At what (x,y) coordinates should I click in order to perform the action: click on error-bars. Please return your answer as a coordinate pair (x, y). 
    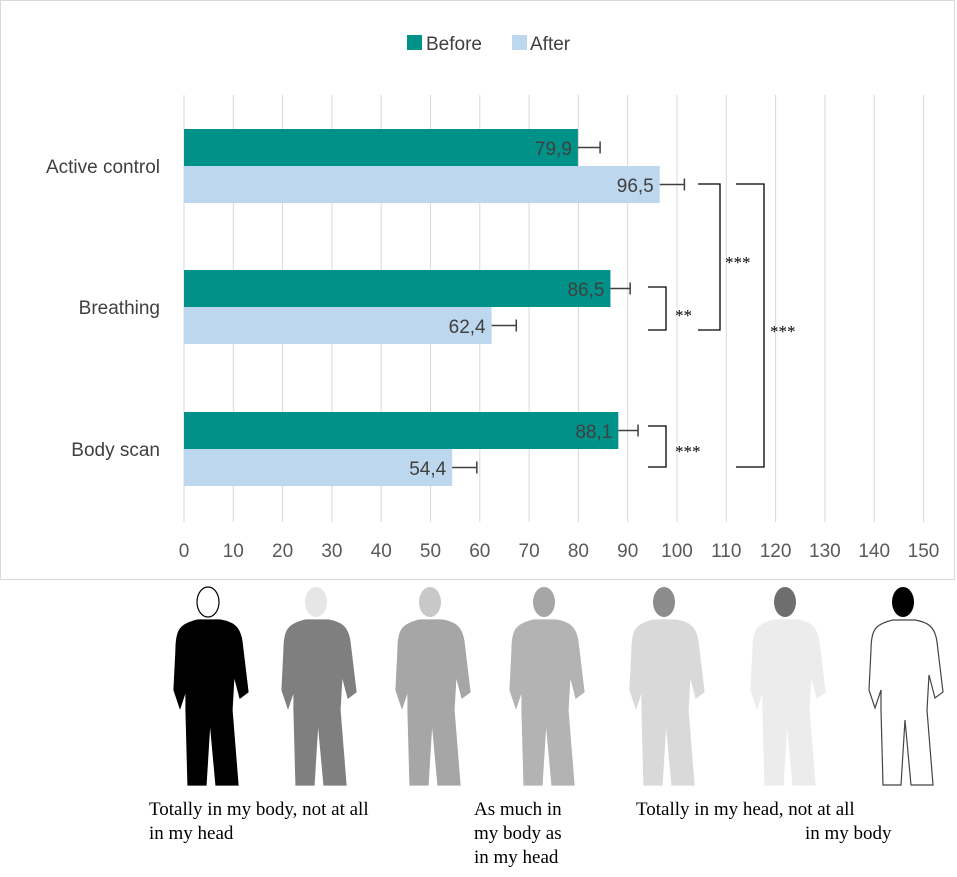
    Looking at the image, I should click on (569, 307).